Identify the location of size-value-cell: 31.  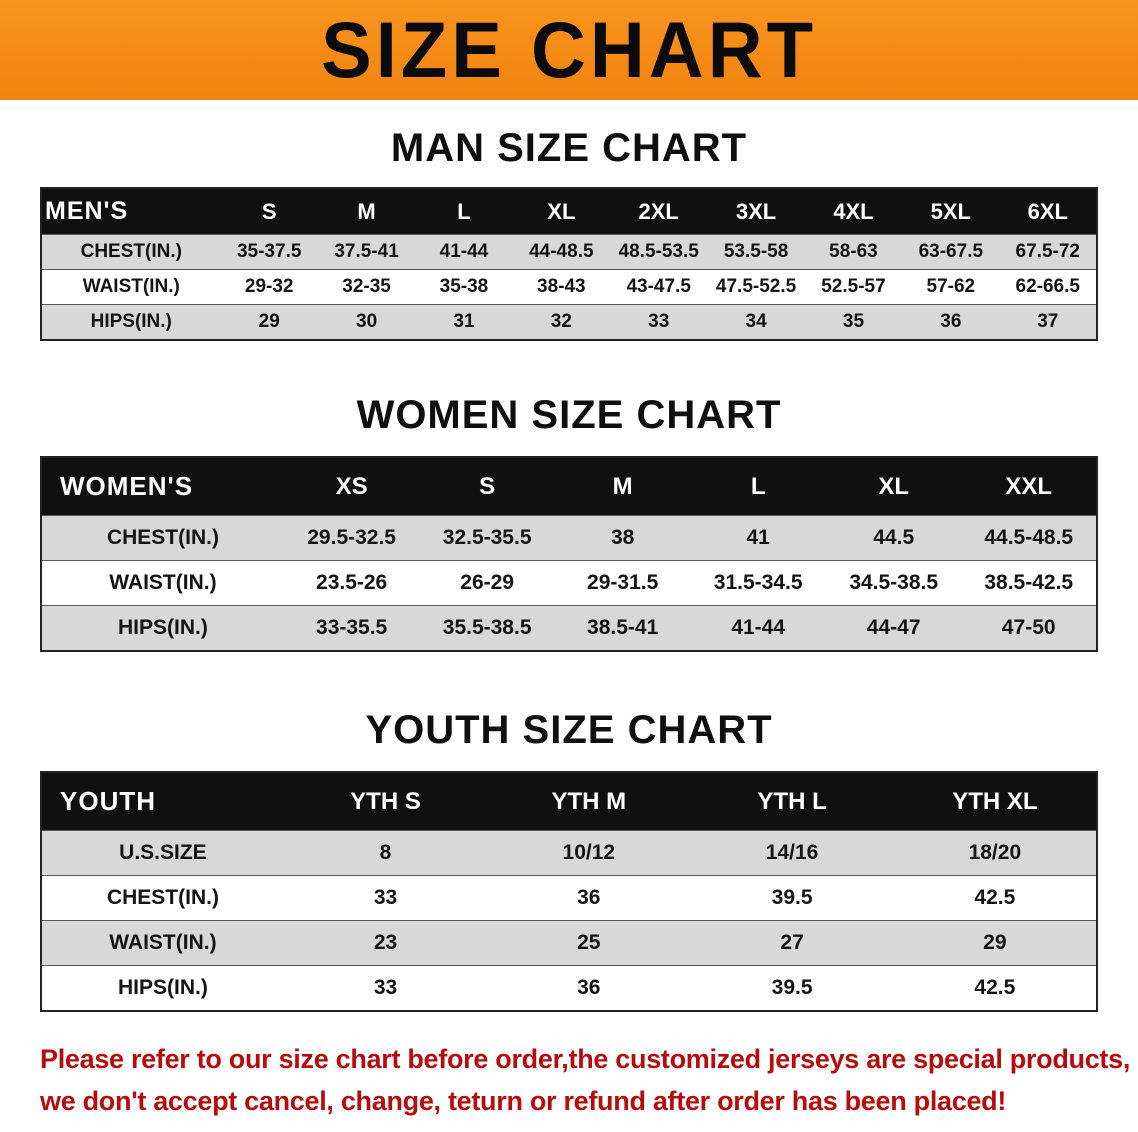
(464, 321).